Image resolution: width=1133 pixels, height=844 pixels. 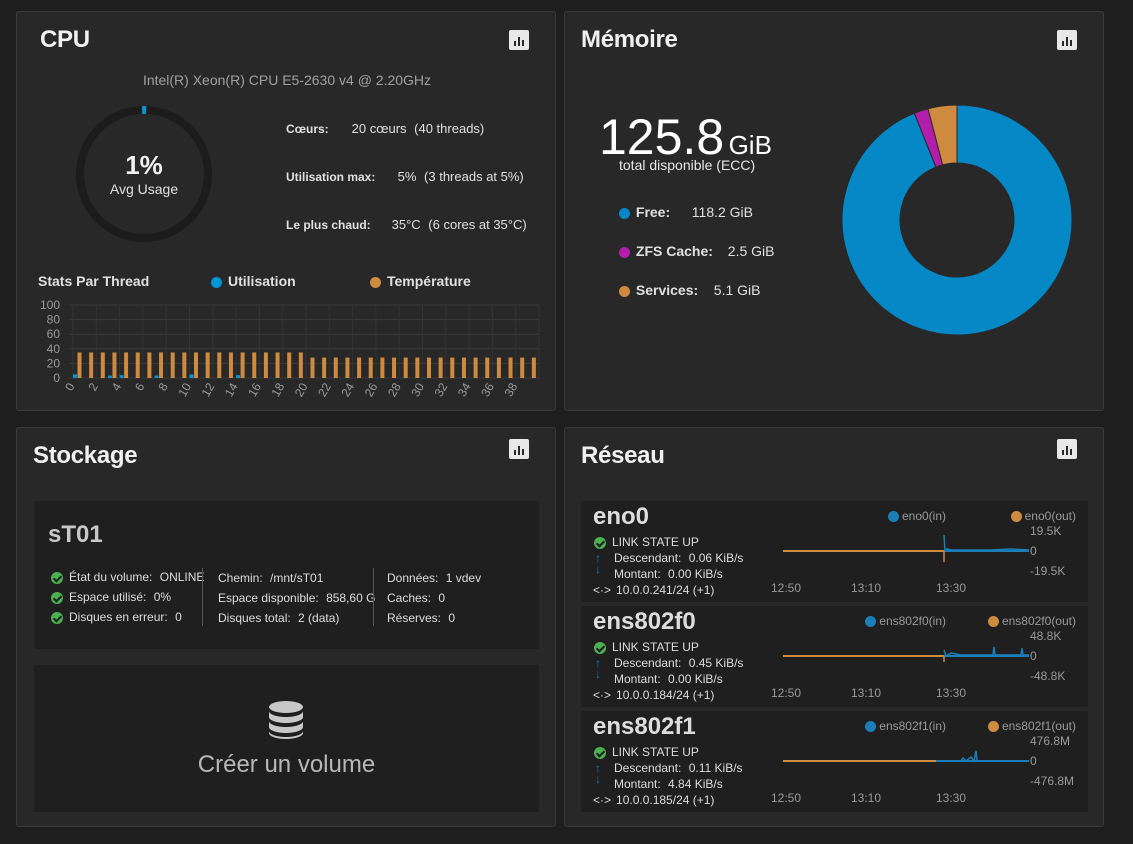 What do you see at coordinates (442, 598) in the screenshot?
I see `cache-value: 0` at bounding box center [442, 598].